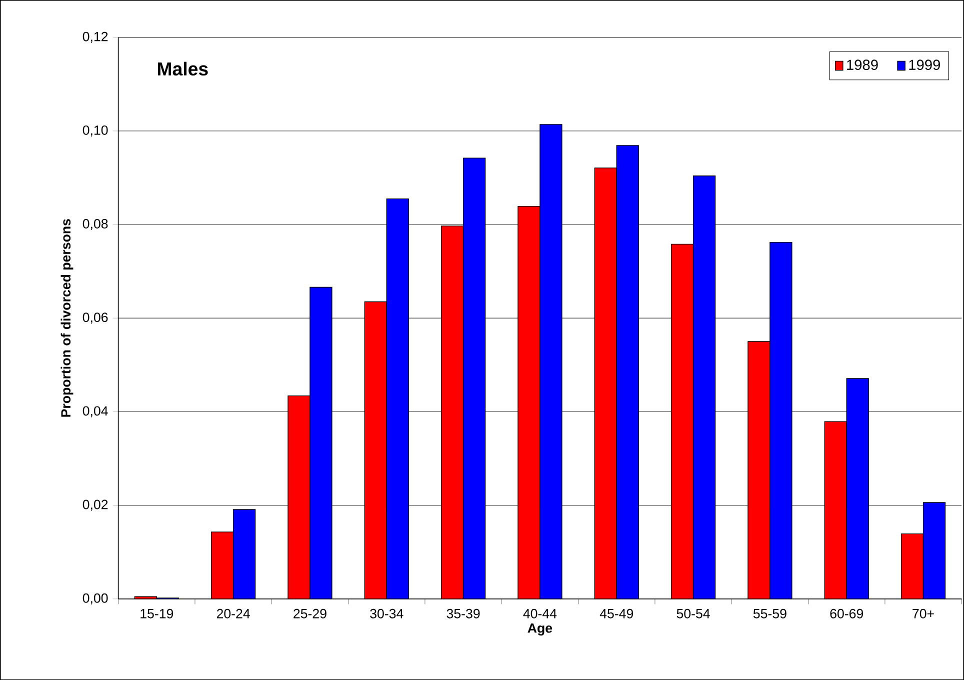 The width and height of the screenshot is (964, 680). I want to click on y-tick-label: 0,10, so click(95, 130).